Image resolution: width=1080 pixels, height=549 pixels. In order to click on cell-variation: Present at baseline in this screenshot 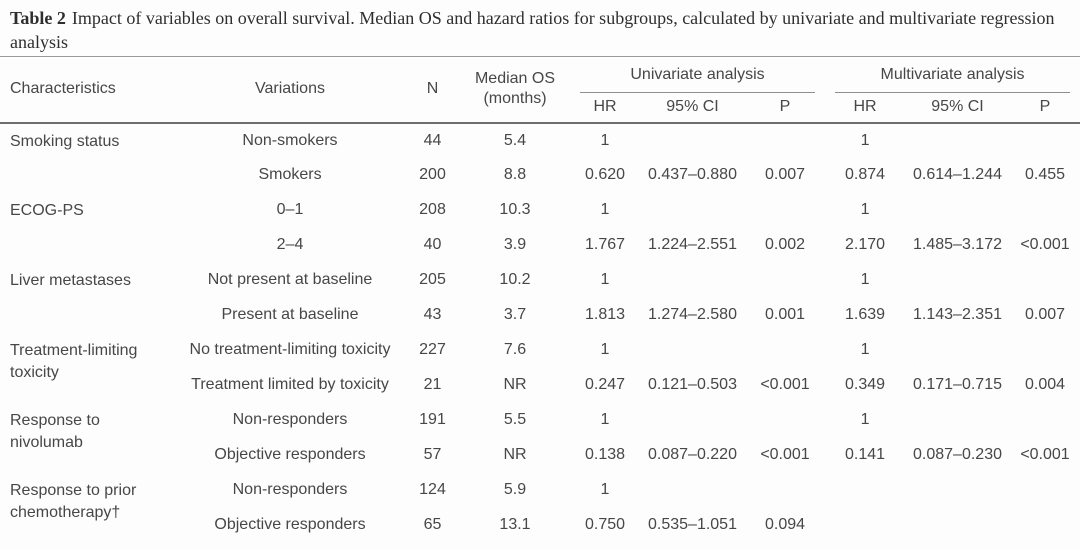, I will do `click(290, 314)`.